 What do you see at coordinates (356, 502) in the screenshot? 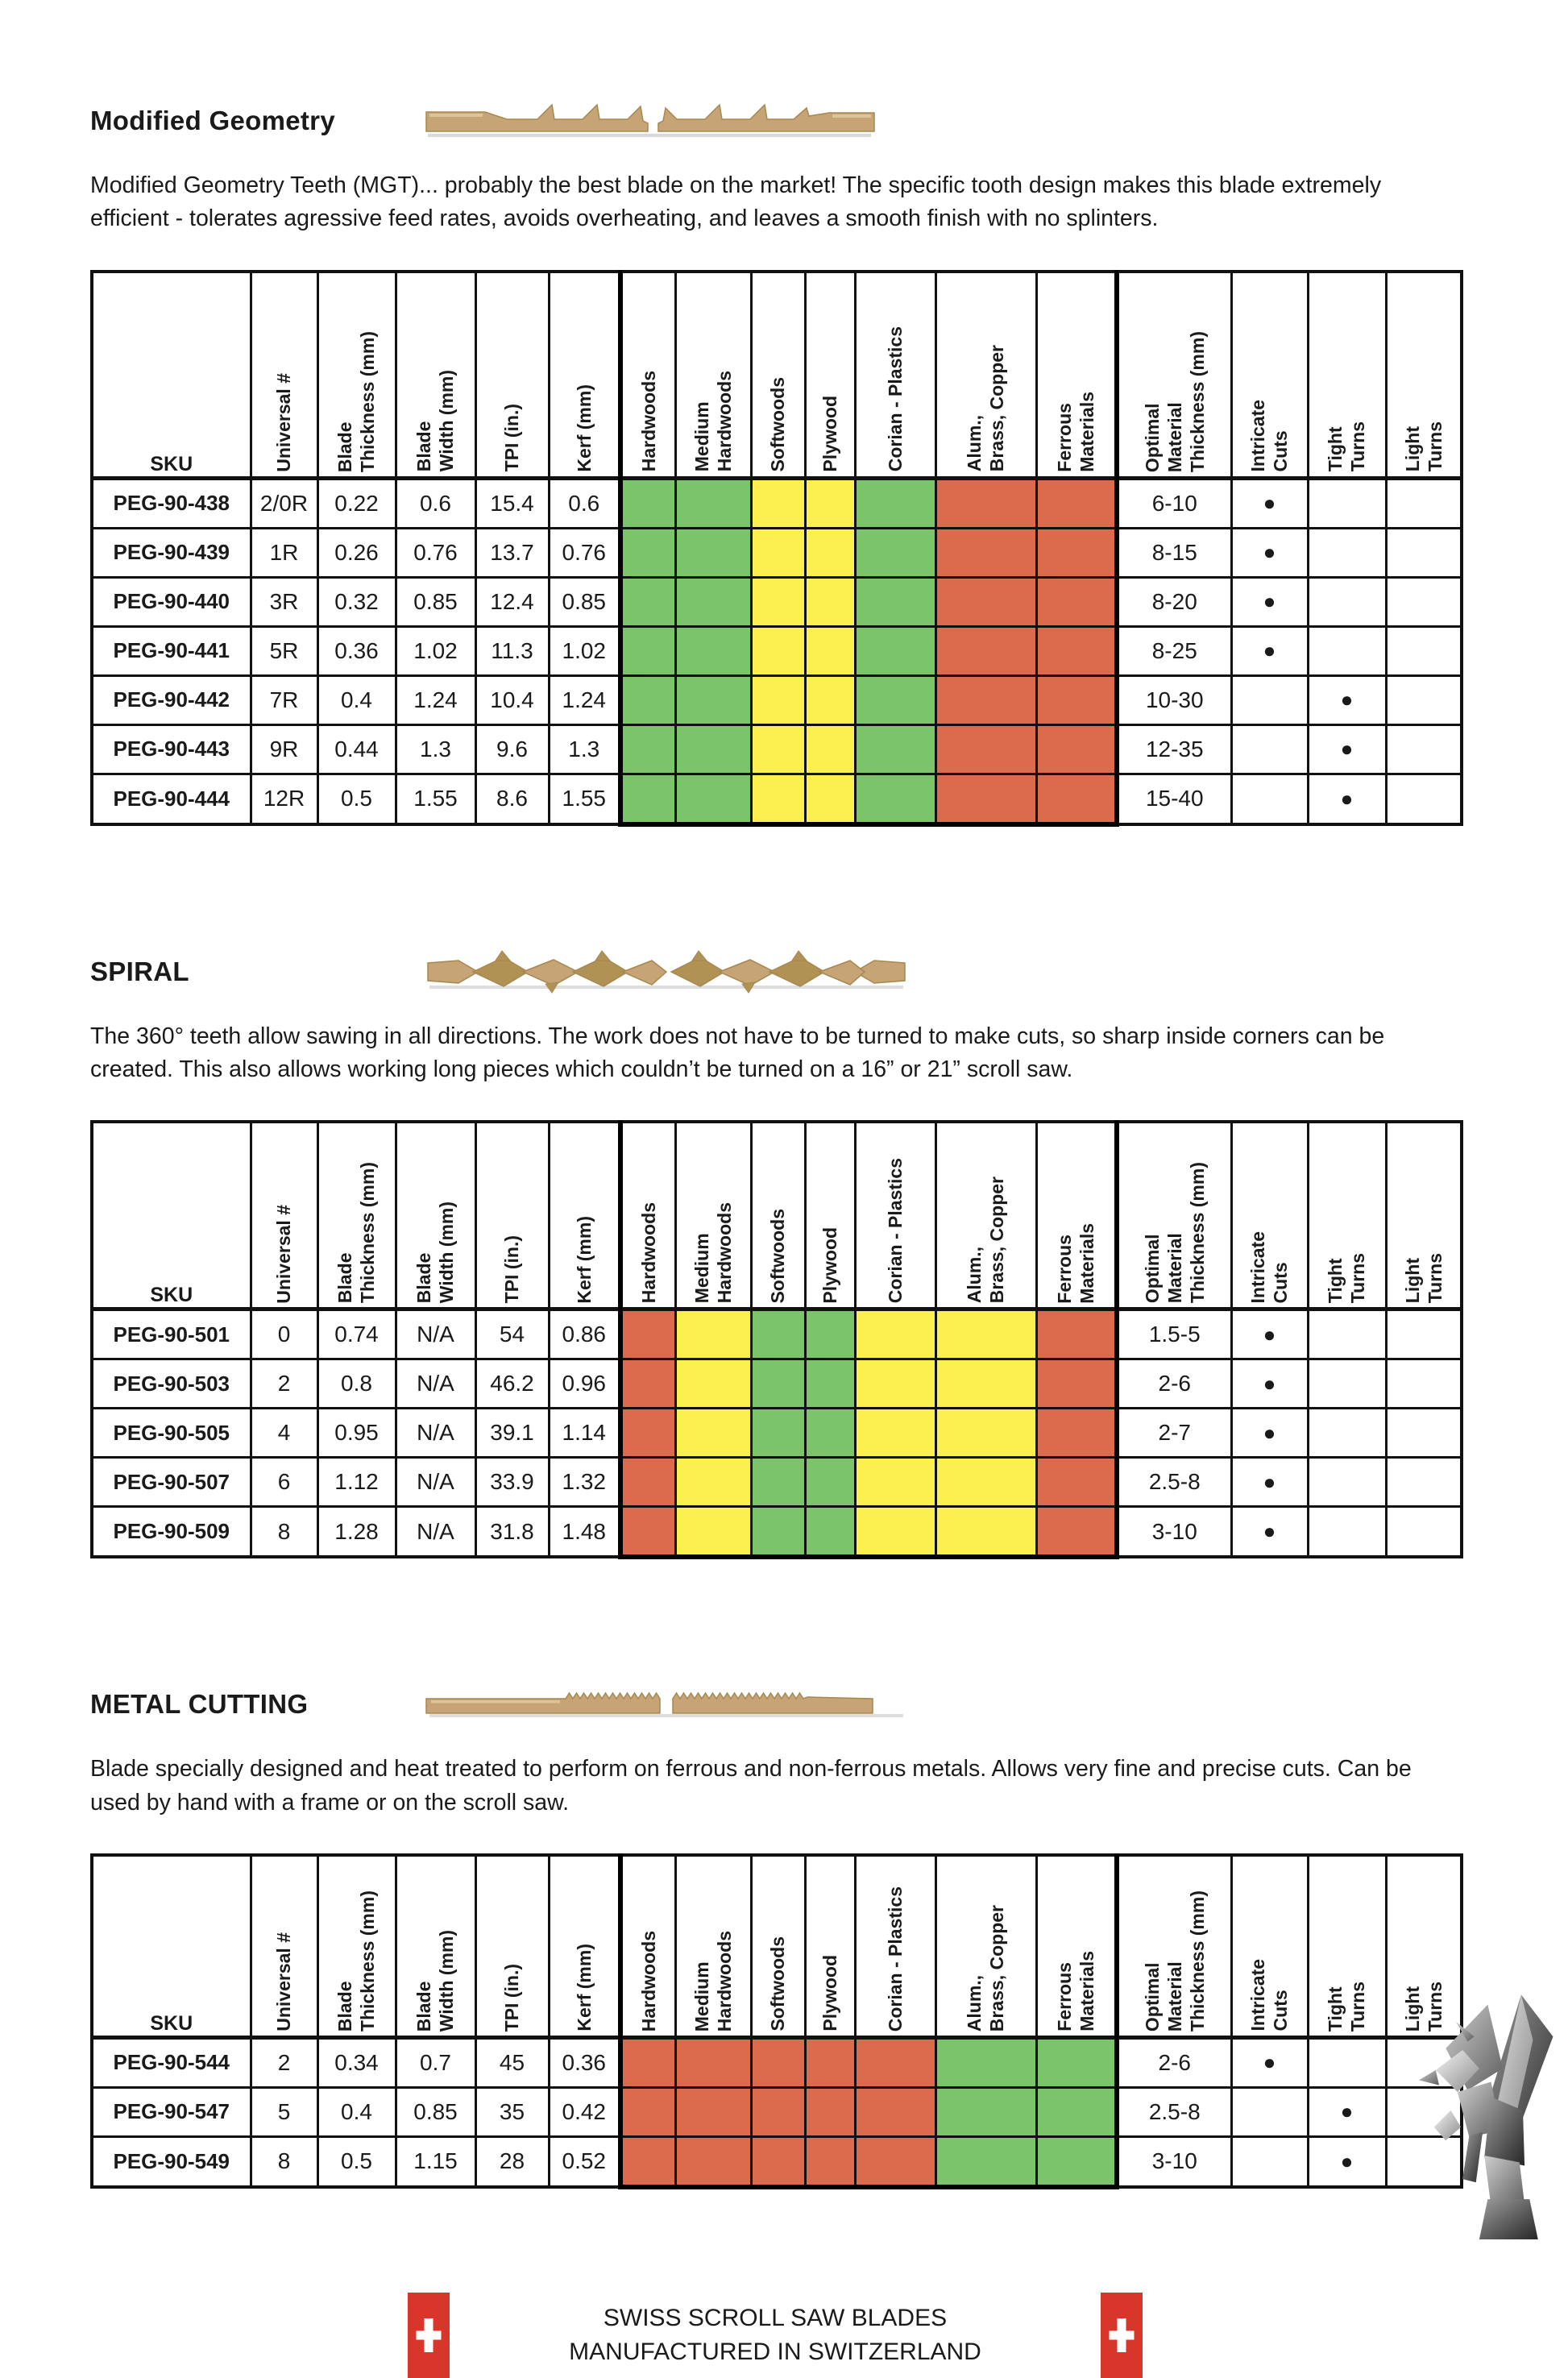
I see `cell-thickness: 0.22` at bounding box center [356, 502].